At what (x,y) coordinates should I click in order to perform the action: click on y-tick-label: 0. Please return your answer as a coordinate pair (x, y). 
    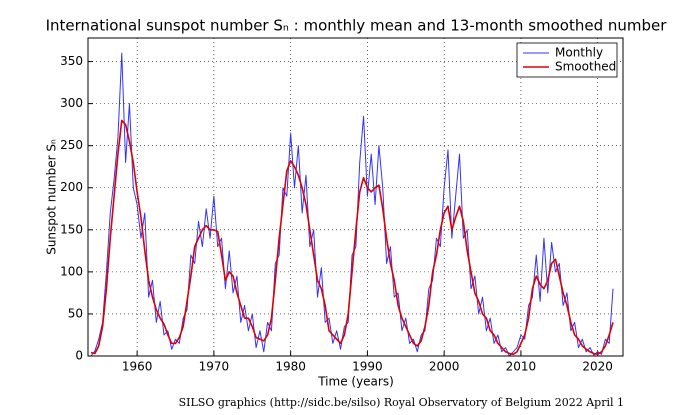
    Looking at the image, I should click on (79, 356).